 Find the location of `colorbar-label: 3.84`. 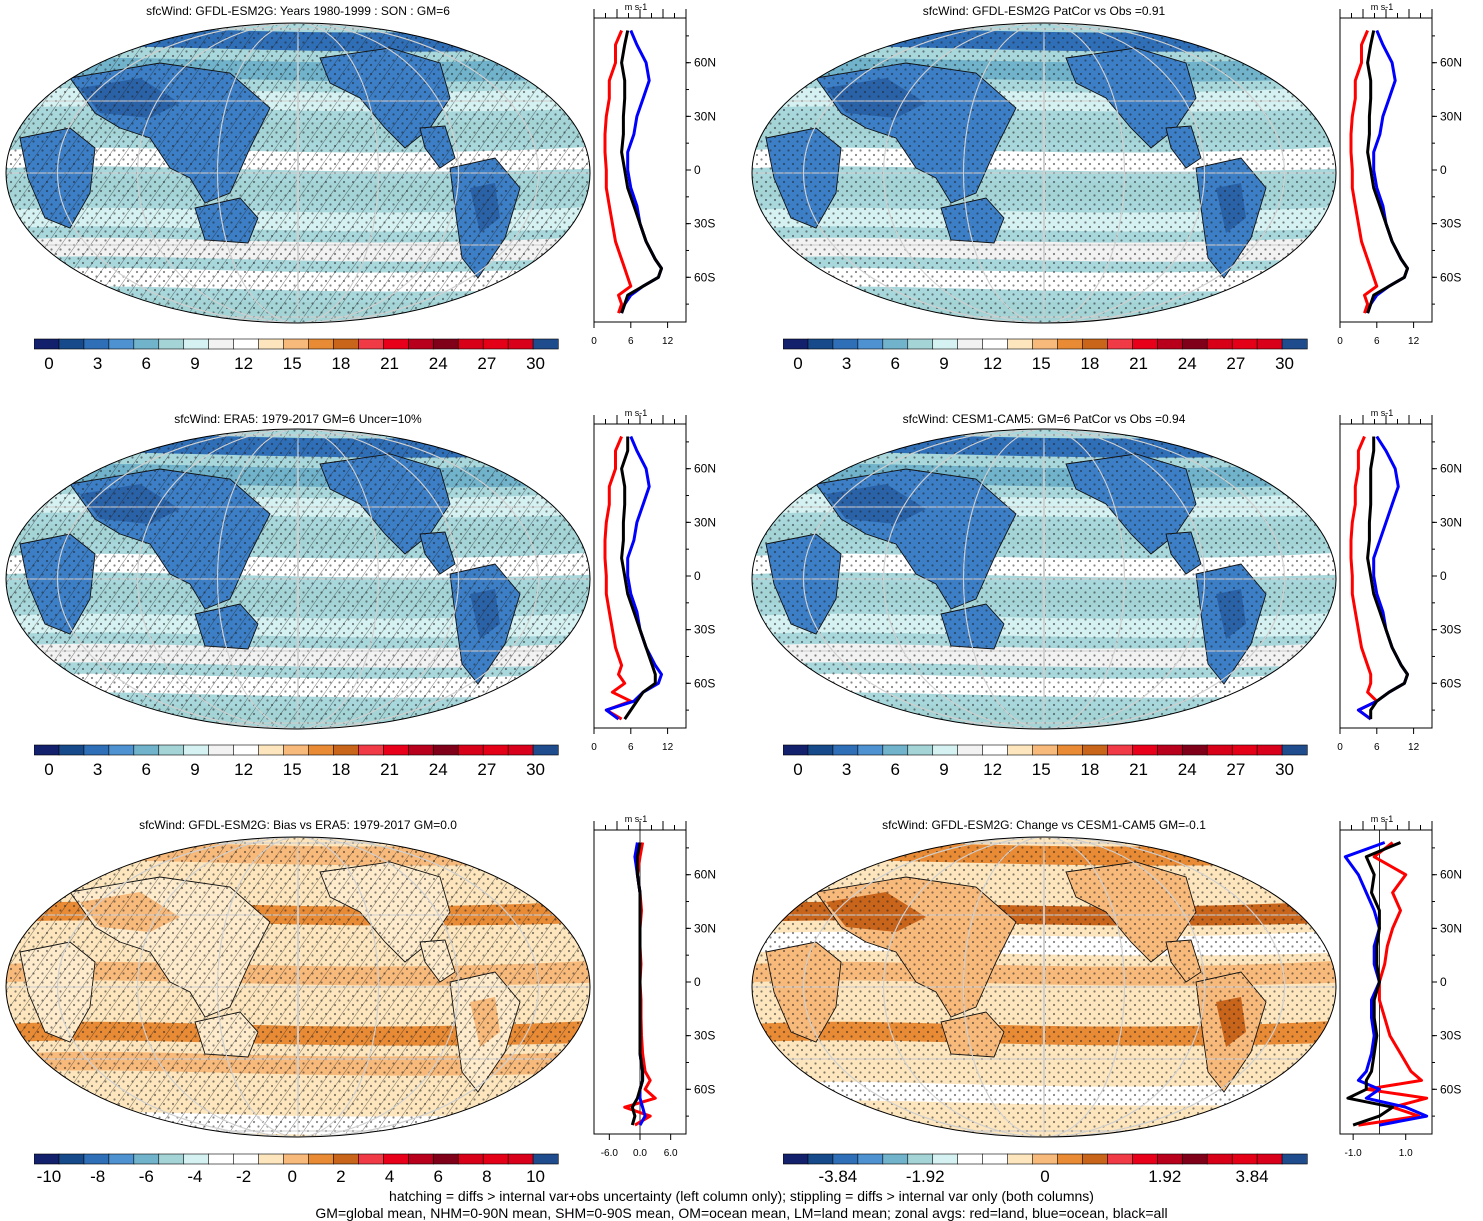

colorbar-label: 3.84 is located at coordinates (1252, 1176).